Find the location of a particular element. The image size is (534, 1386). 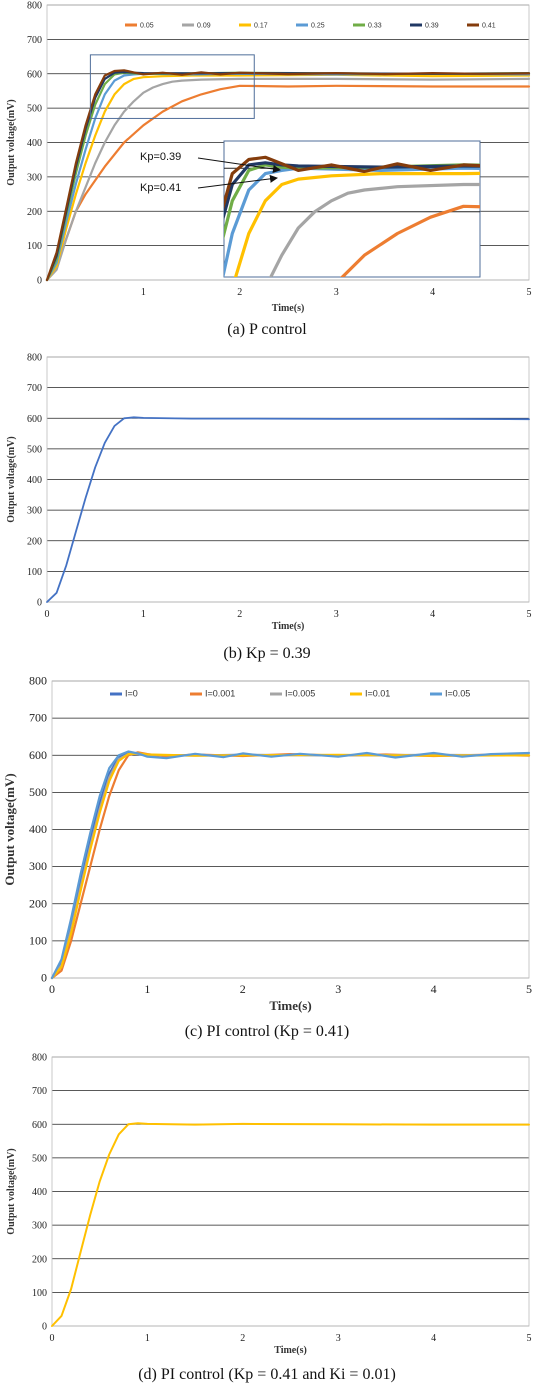

chart-caption: (b) Kp = 0.39 is located at coordinates (266, 653).